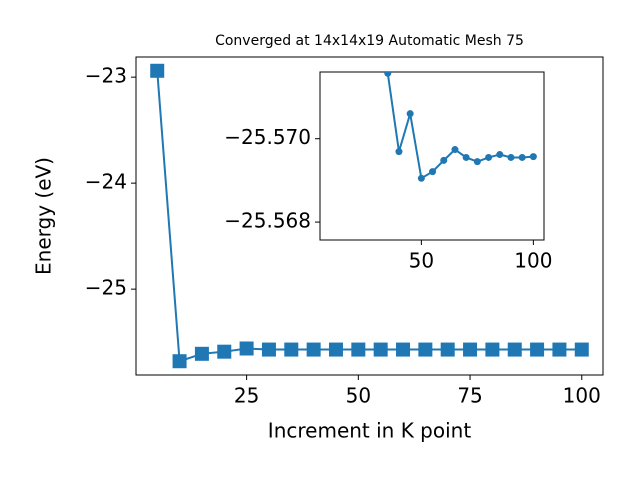 The height and width of the screenshot is (480, 640). What do you see at coordinates (267, 137) in the screenshot?
I see `y-tick-label: −25.570` at bounding box center [267, 137].